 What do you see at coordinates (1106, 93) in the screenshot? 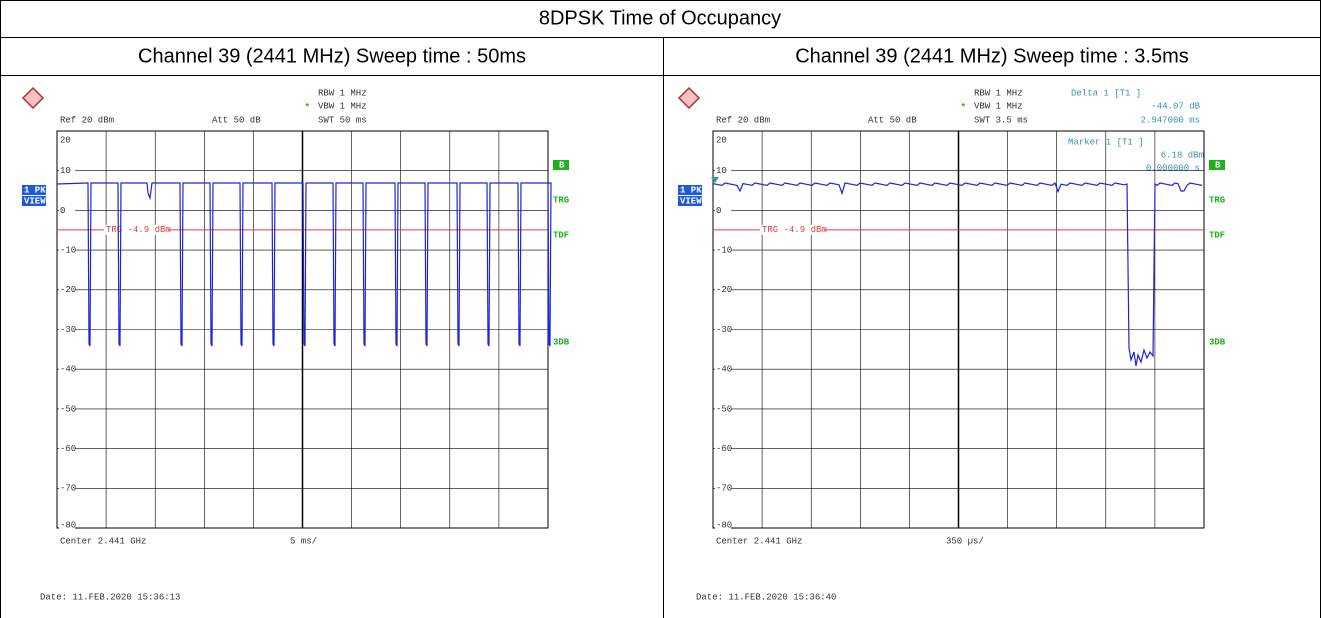
I see `delta: Delta 1 [T1 ]` at bounding box center [1106, 93].